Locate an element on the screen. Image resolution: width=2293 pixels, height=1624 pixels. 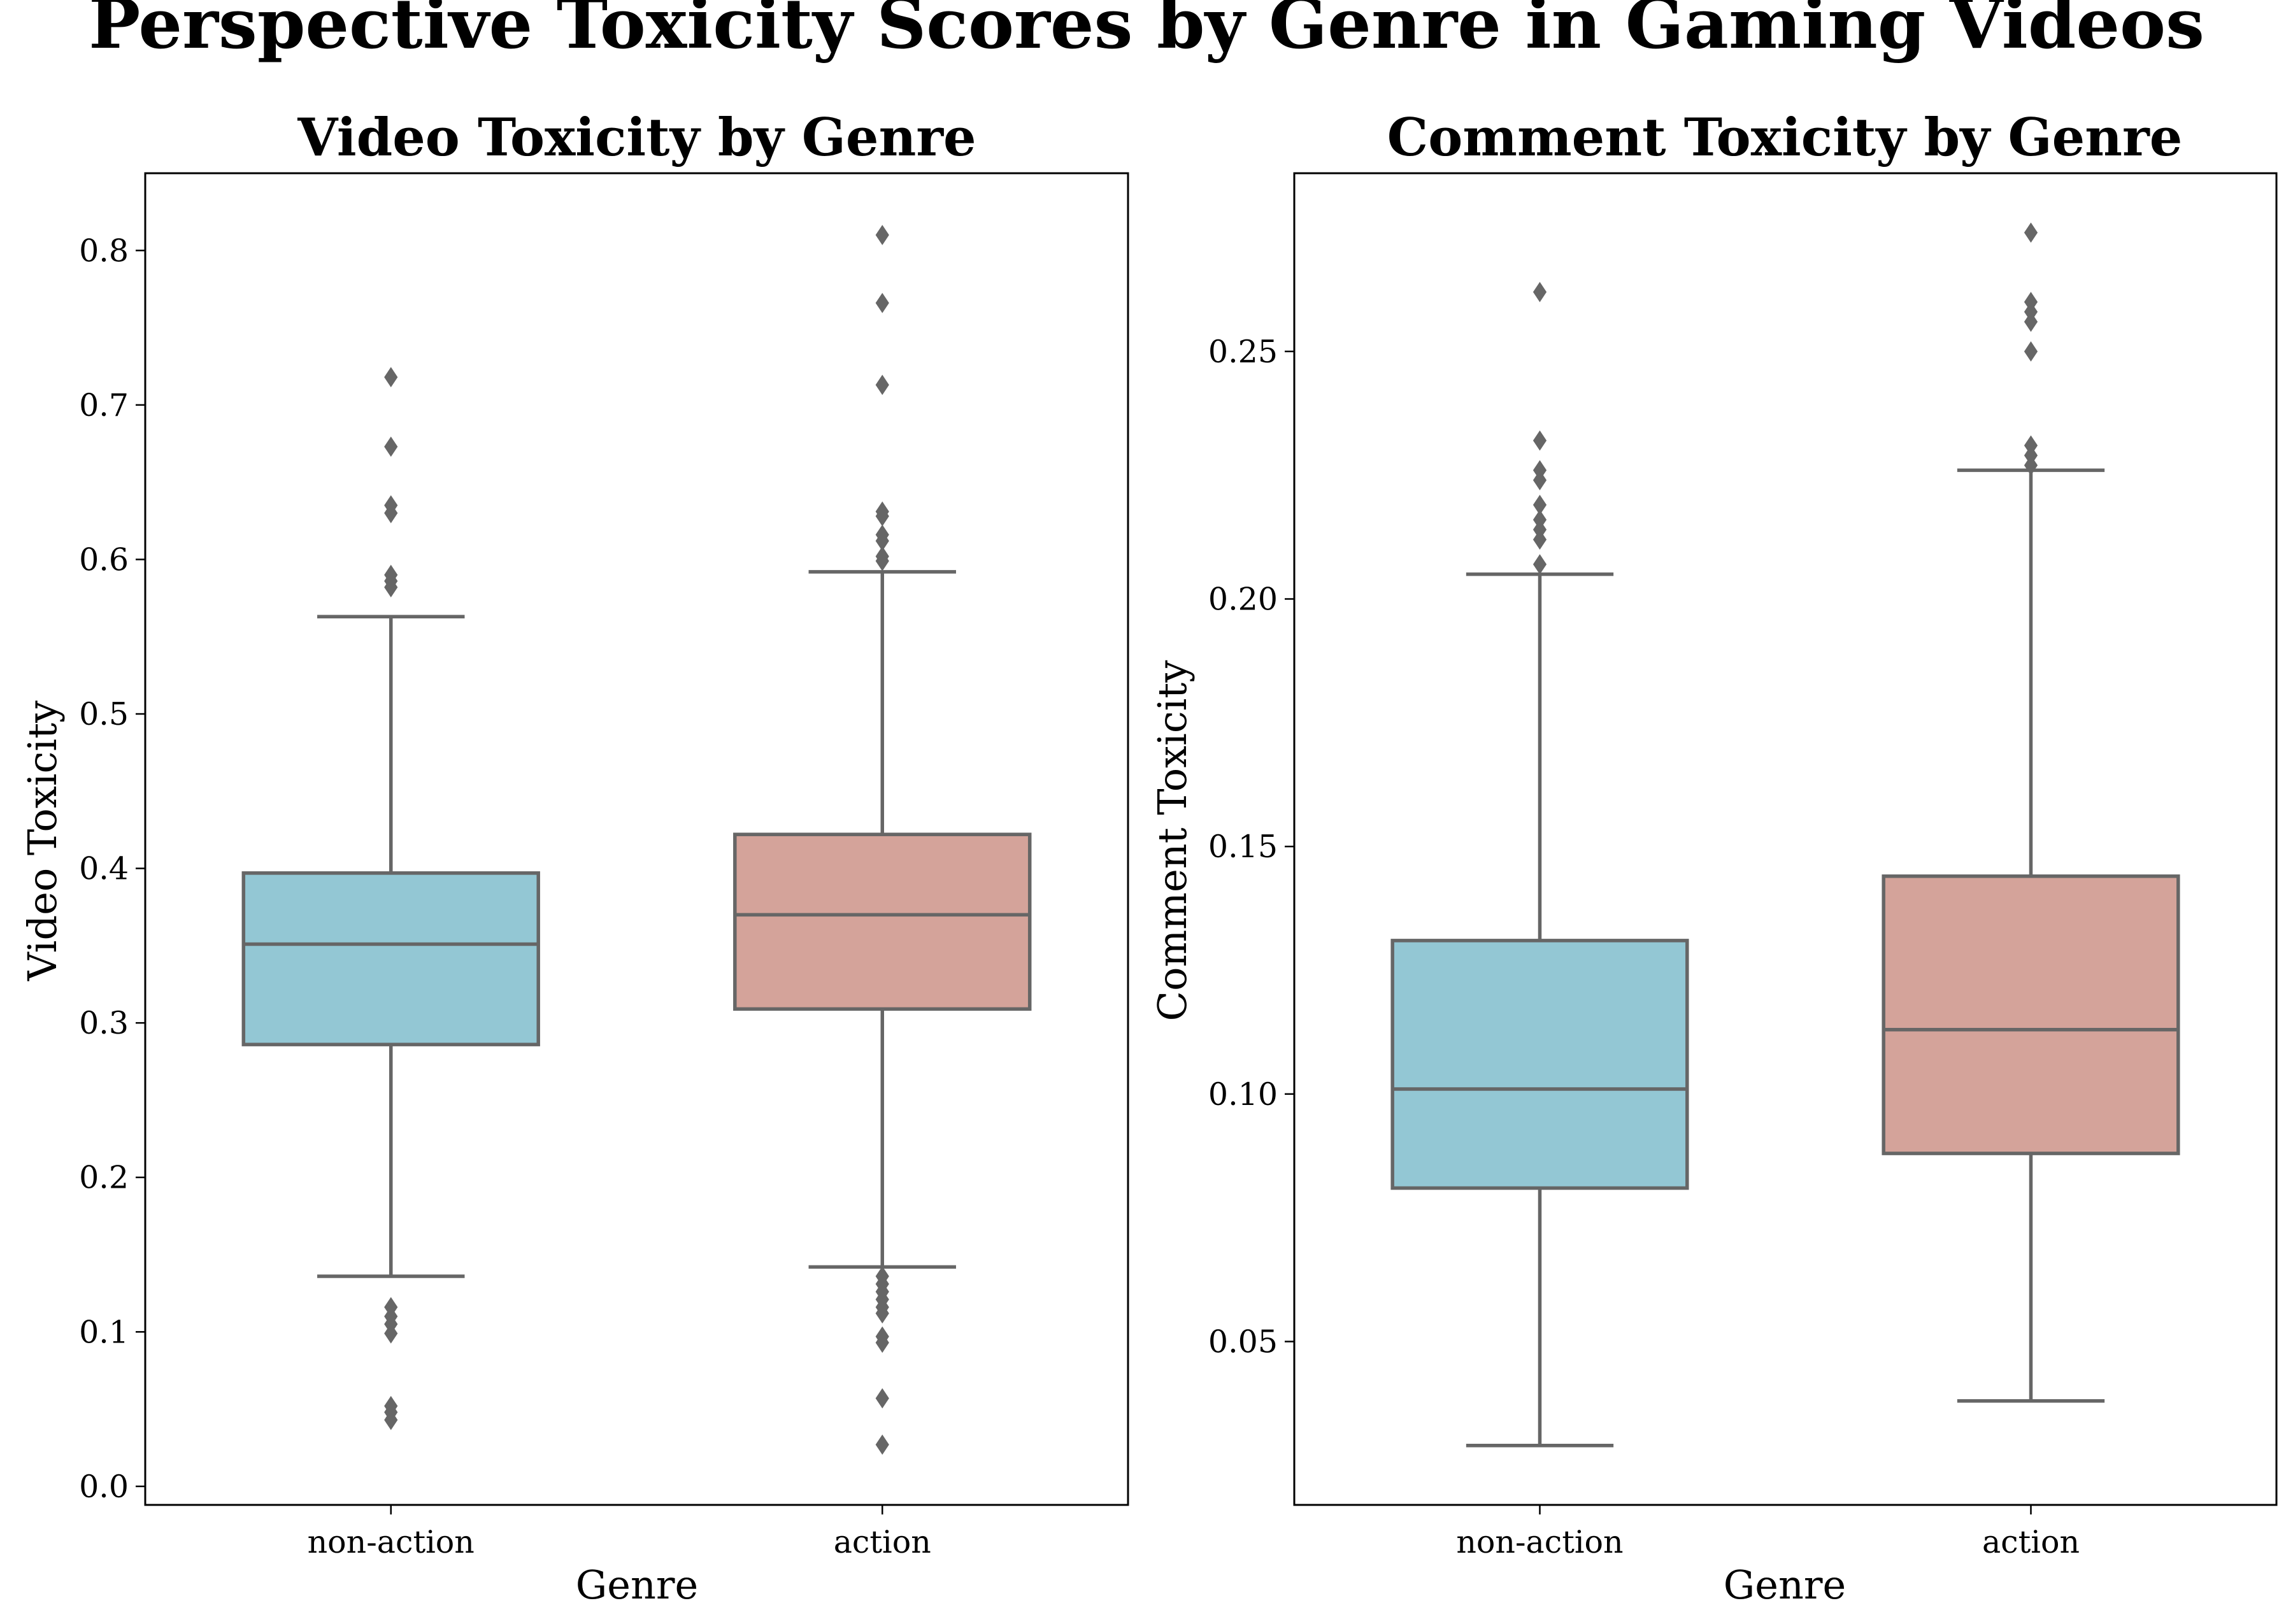
y-tick-label: 0.3 is located at coordinates (104, 1023).